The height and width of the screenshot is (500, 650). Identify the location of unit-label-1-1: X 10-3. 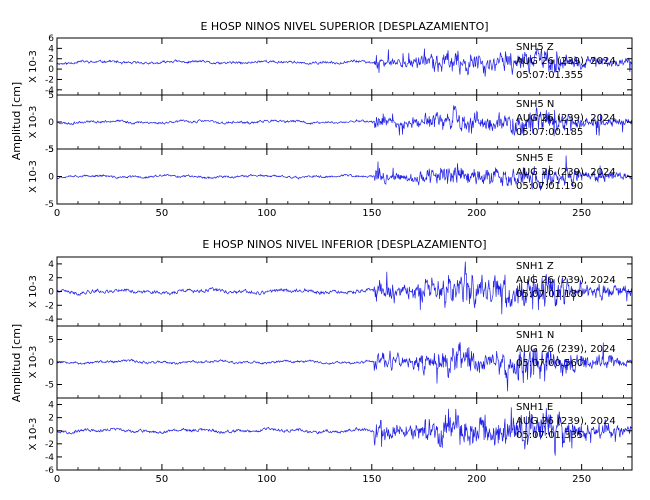
(33, 66).